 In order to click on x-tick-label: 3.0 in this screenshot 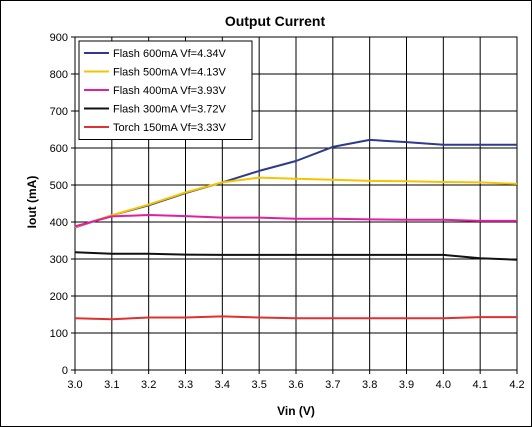, I will do `click(74, 385)`.